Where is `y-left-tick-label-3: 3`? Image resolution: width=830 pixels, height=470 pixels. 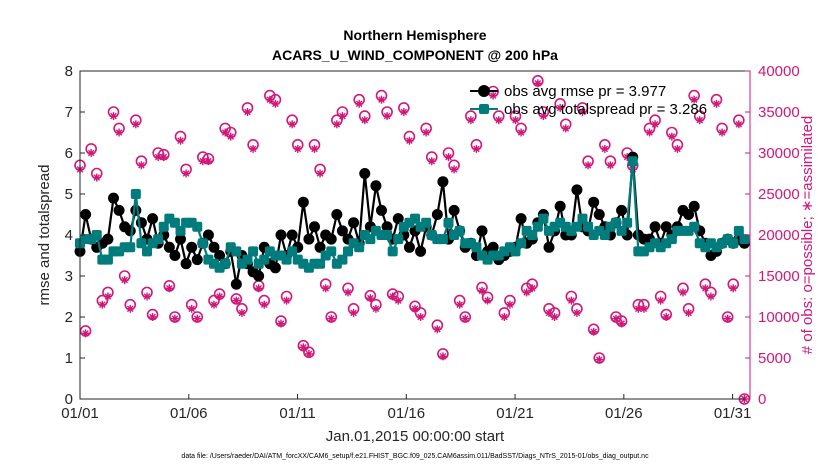 y-left-tick-label-3: 3 is located at coordinates (69, 276).